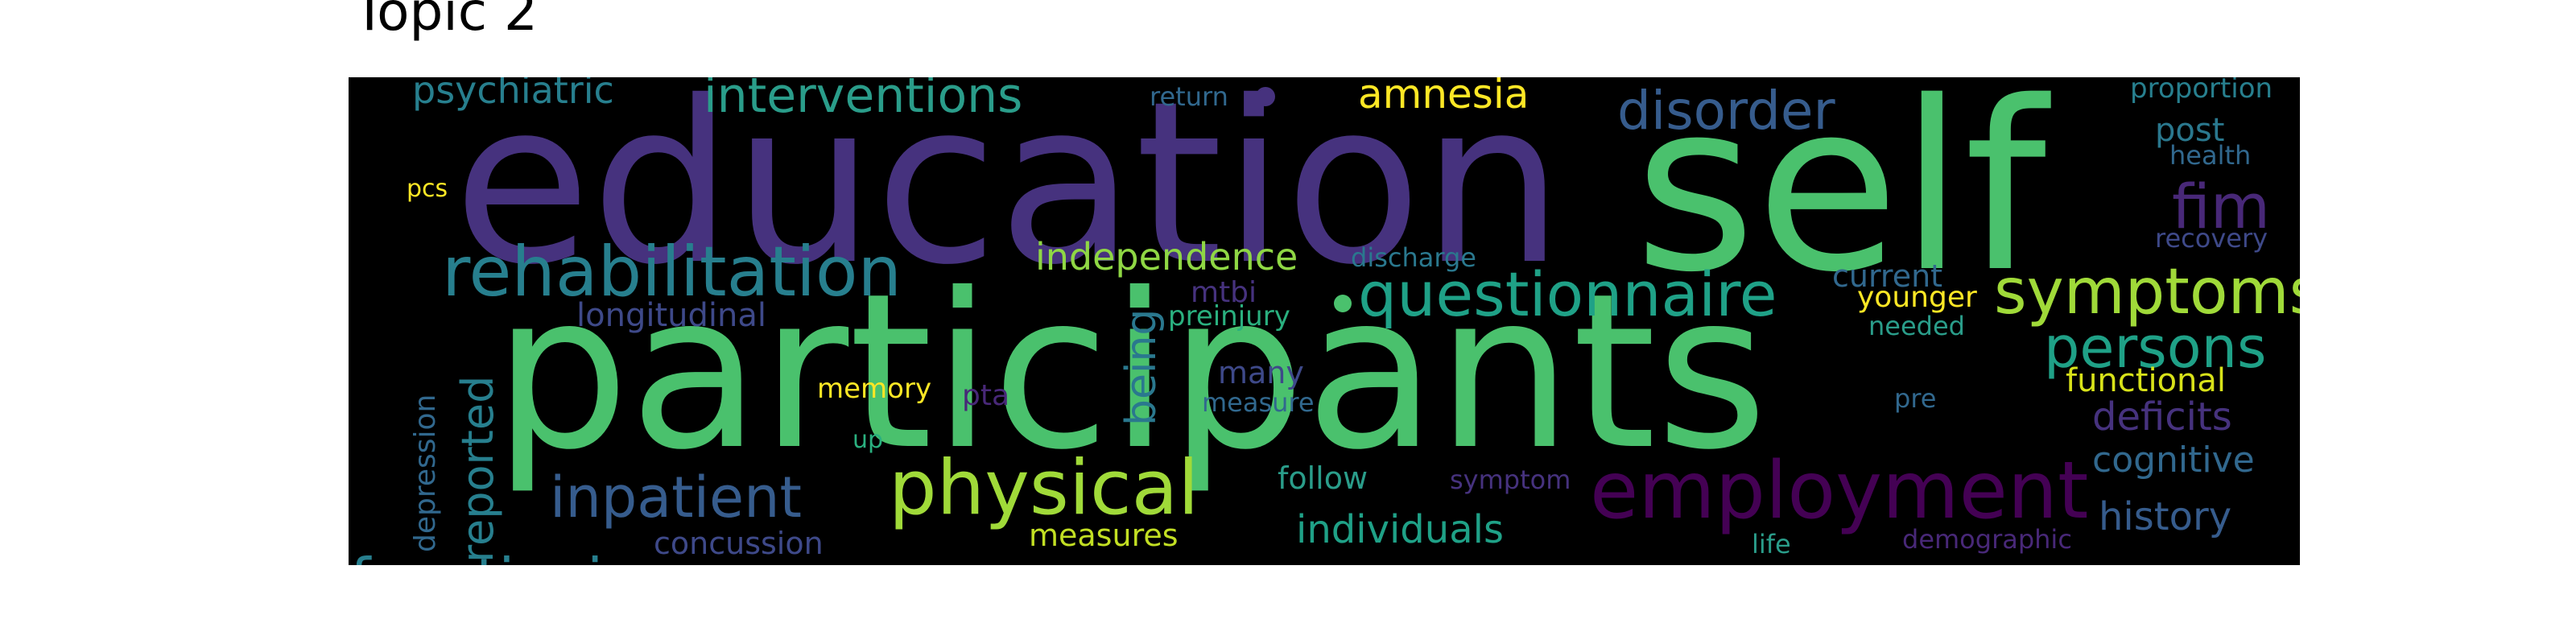  Describe the element at coordinates (427, 189) in the screenshot. I see `word: pcs` at that location.